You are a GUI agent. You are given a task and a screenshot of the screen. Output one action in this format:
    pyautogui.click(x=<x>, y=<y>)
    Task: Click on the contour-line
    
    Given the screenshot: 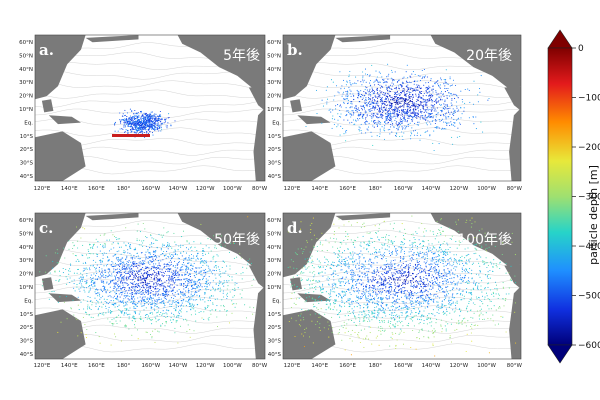 What is the action you would take?
    pyautogui.click(x=402, y=253)
    